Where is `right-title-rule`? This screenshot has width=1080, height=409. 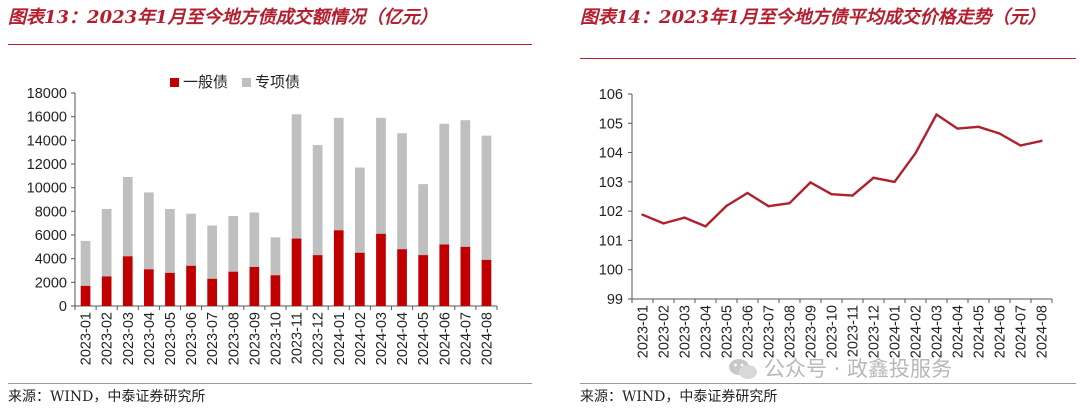
right-title-rule is located at coordinates (828, 58).